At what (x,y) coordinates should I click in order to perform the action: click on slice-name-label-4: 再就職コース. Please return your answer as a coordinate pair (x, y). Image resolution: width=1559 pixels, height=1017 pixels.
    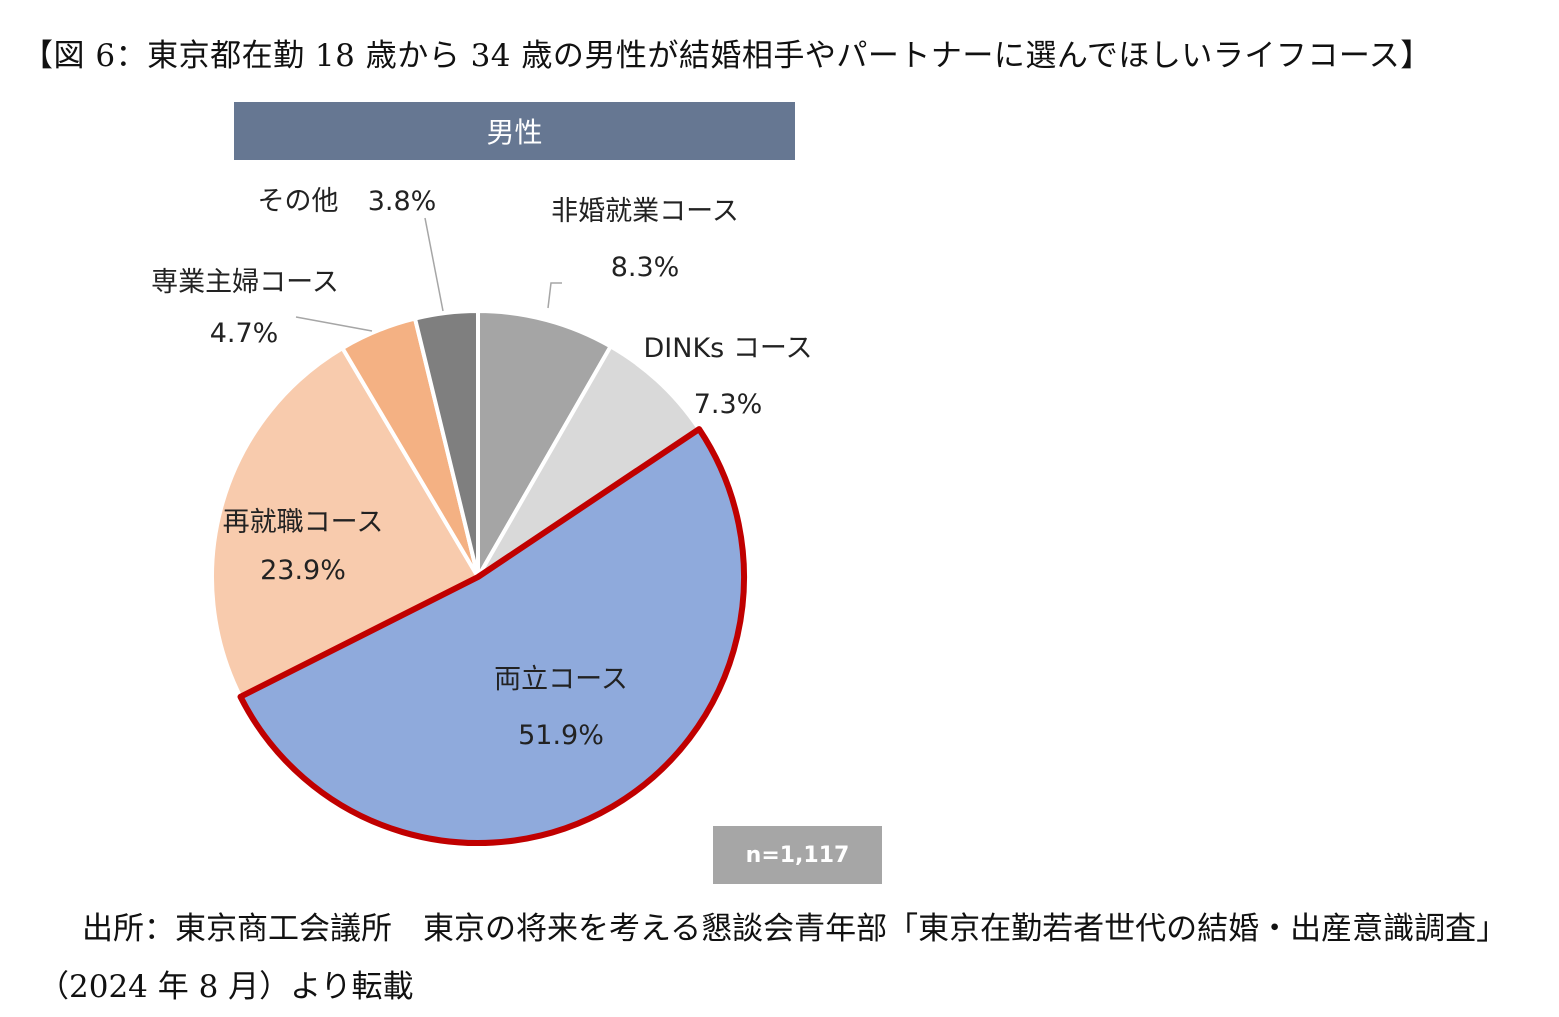
    Looking at the image, I should click on (303, 522).